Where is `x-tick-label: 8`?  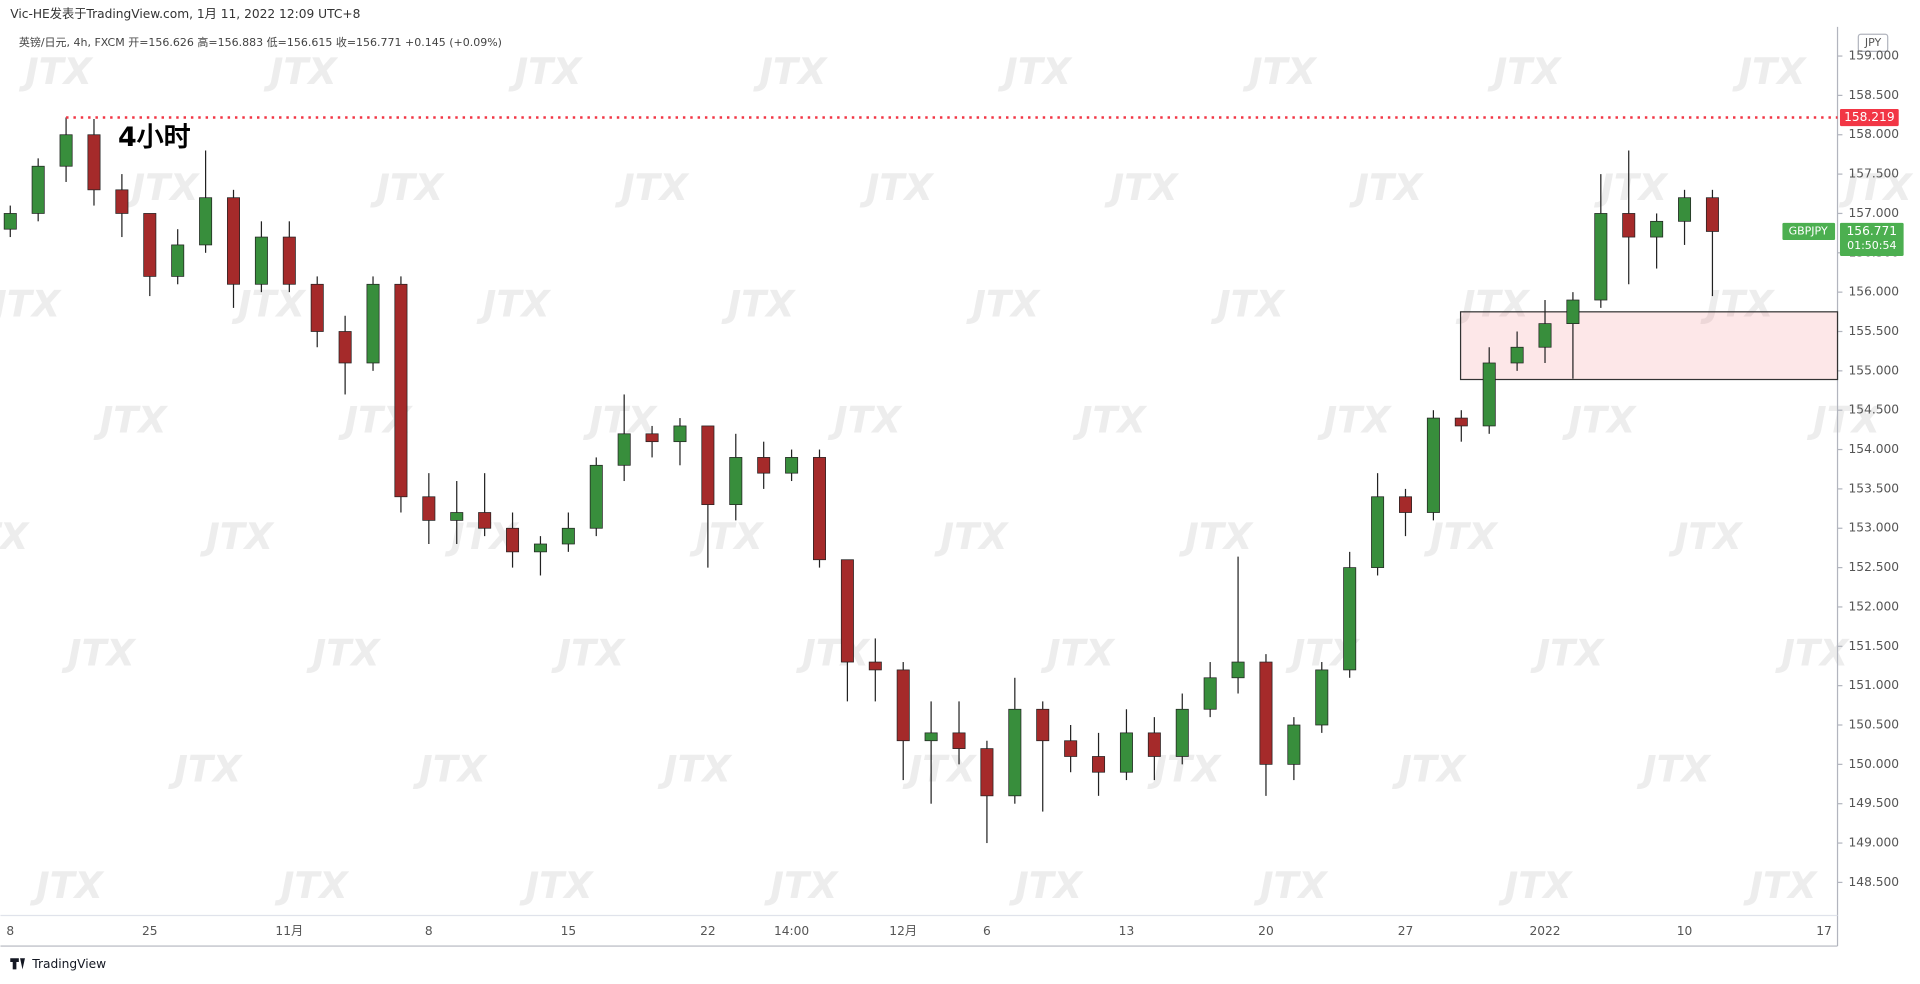
x-tick-label: 8 is located at coordinates (429, 931).